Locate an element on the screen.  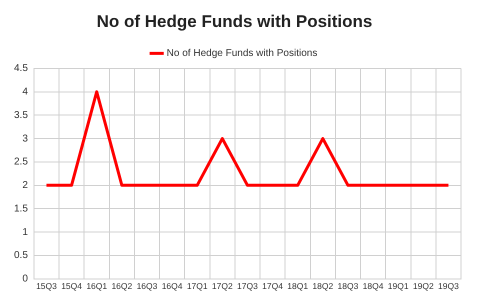
x-tick-label: 16Q4 is located at coordinates (172, 286).